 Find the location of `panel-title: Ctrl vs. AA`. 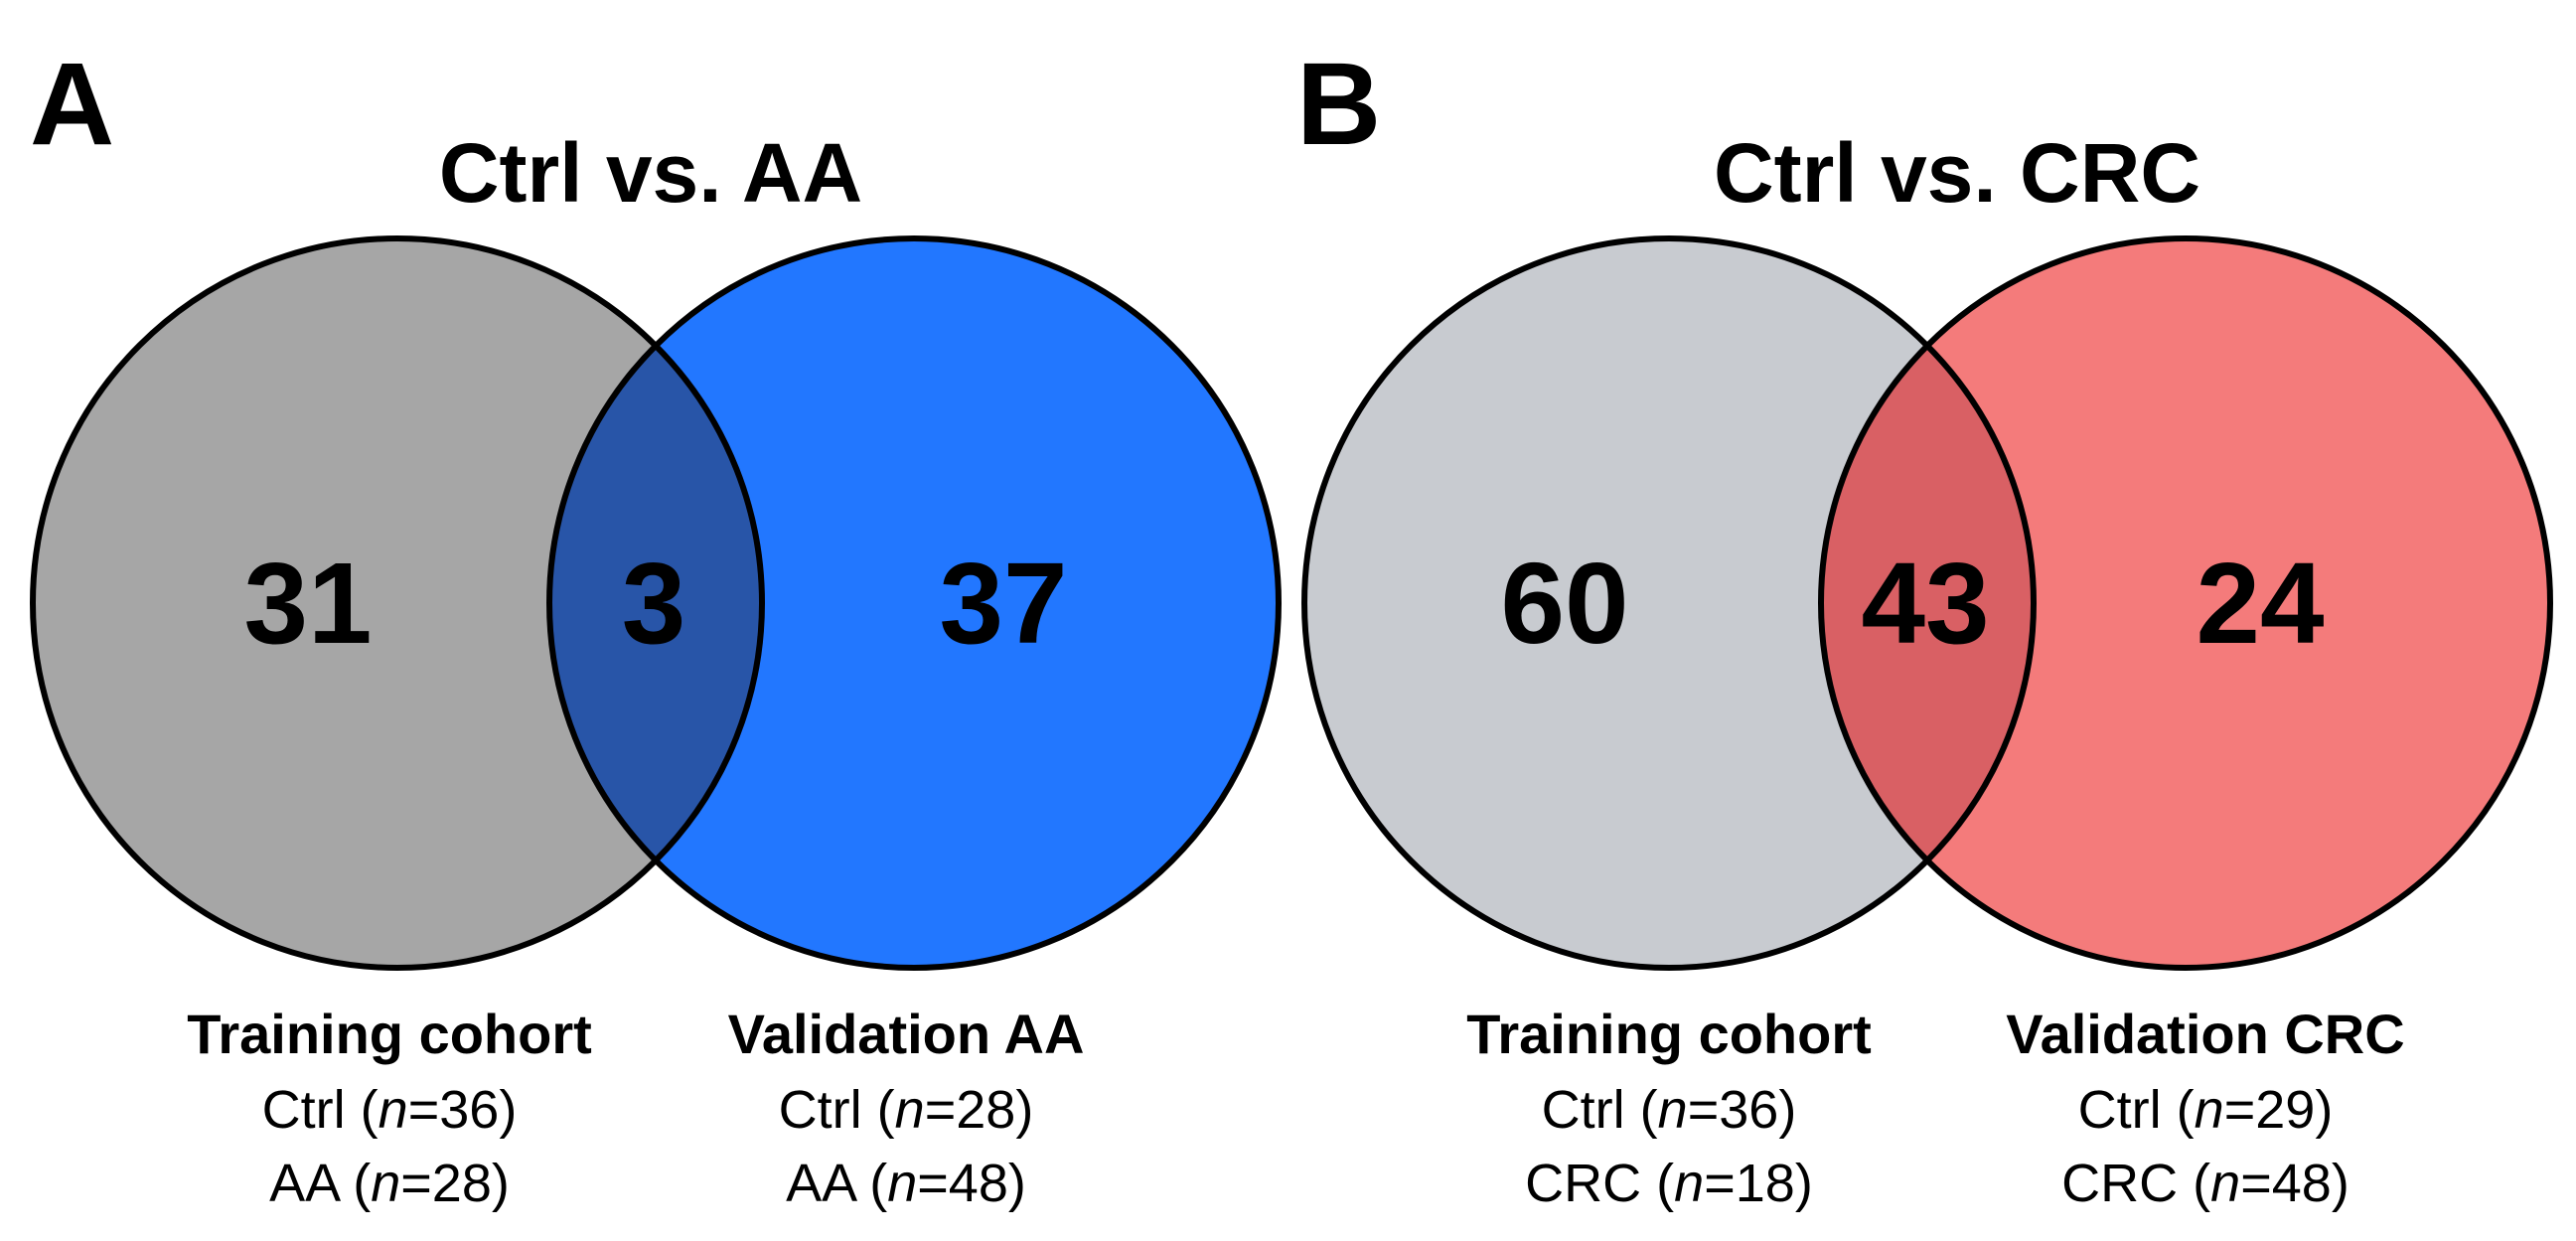

panel-title: Ctrl vs. AA is located at coordinates (650, 173).